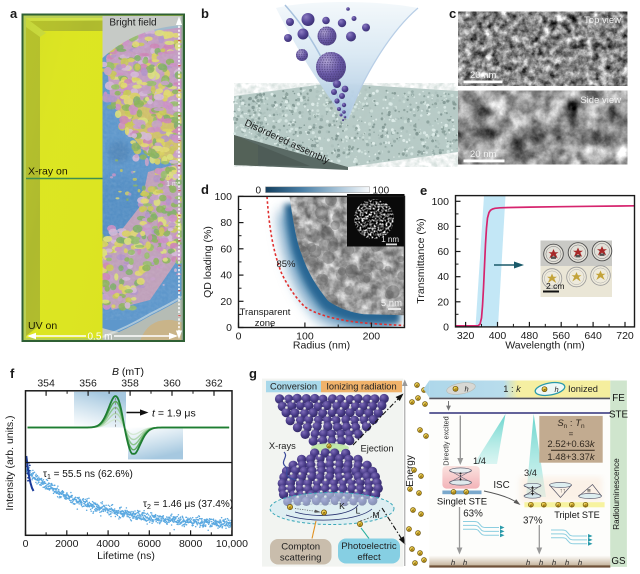  What do you see at coordinates (232, 544) in the screenshot?
I see `svg-text: 10,000` at bounding box center [232, 544].